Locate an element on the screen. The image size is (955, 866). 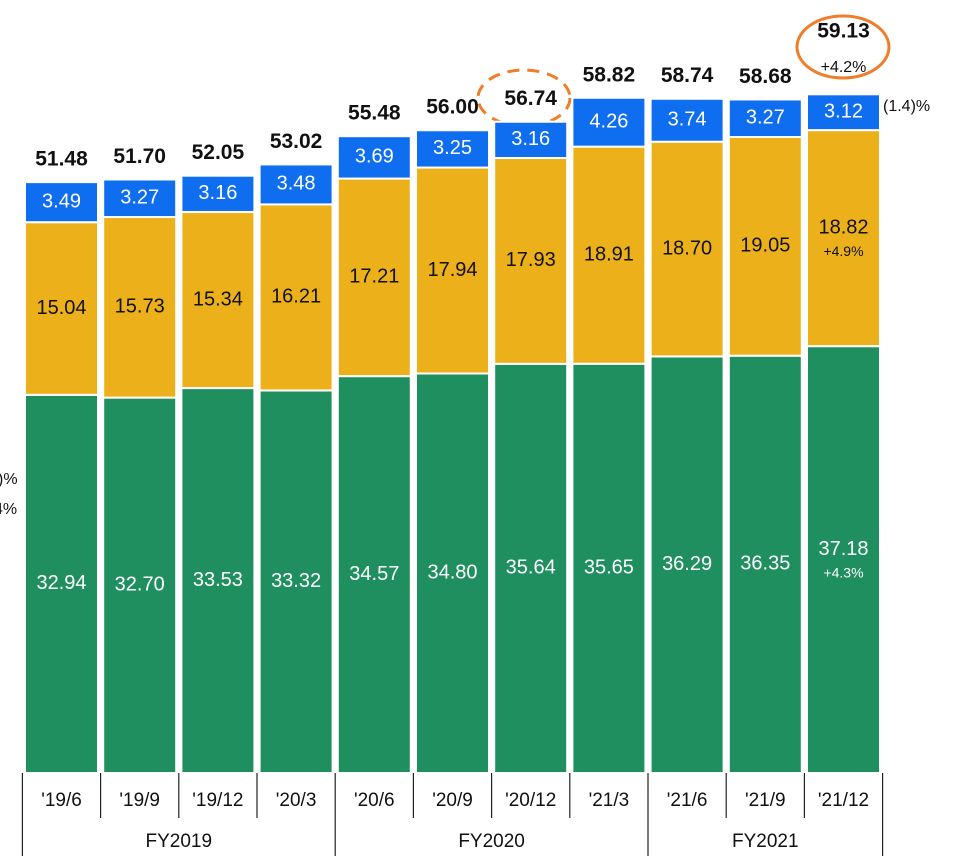
x-tick-label: '19/9 is located at coordinates (139, 800).